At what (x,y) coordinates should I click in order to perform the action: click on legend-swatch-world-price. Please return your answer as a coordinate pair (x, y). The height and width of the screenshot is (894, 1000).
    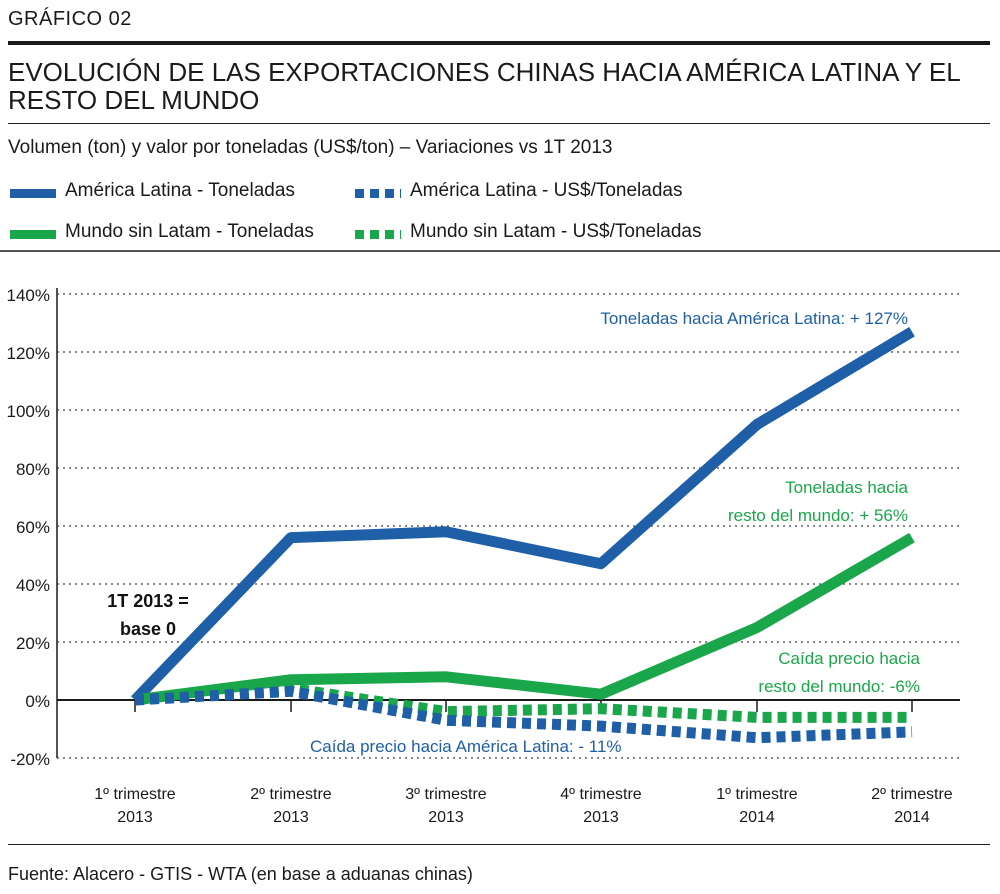
    Looking at the image, I should click on (378, 234).